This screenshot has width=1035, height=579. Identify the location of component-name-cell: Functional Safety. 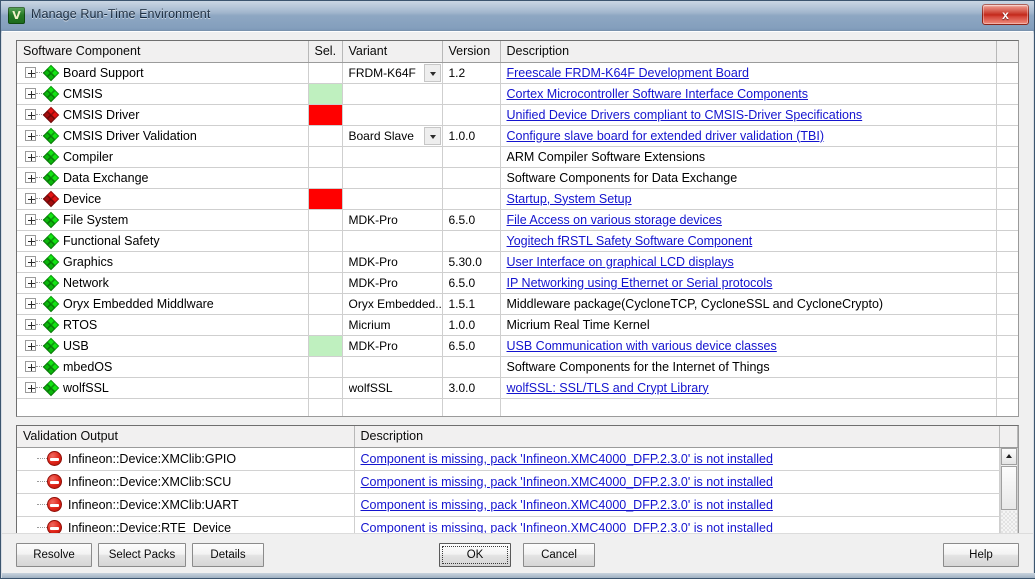
(163, 241).